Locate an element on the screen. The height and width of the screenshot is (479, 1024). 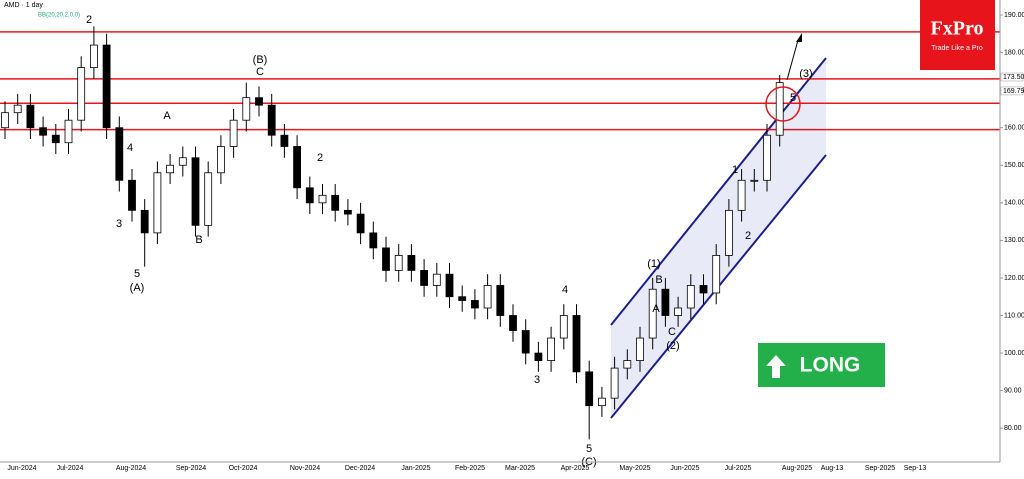
x-tick-label: Sep-13 is located at coordinates (915, 468).